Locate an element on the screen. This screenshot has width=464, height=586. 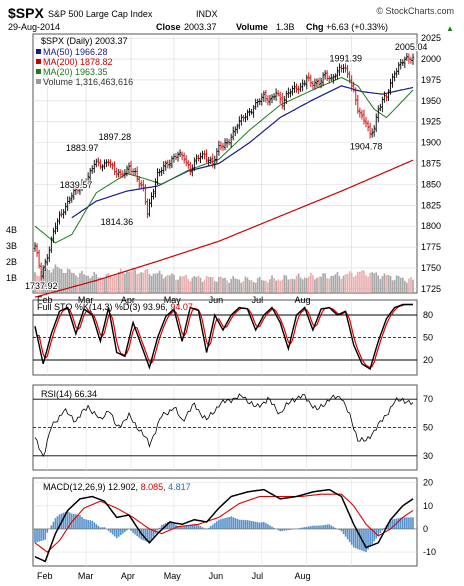
macd-histogram-value: 4.817 is located at coordinates (179, 487).